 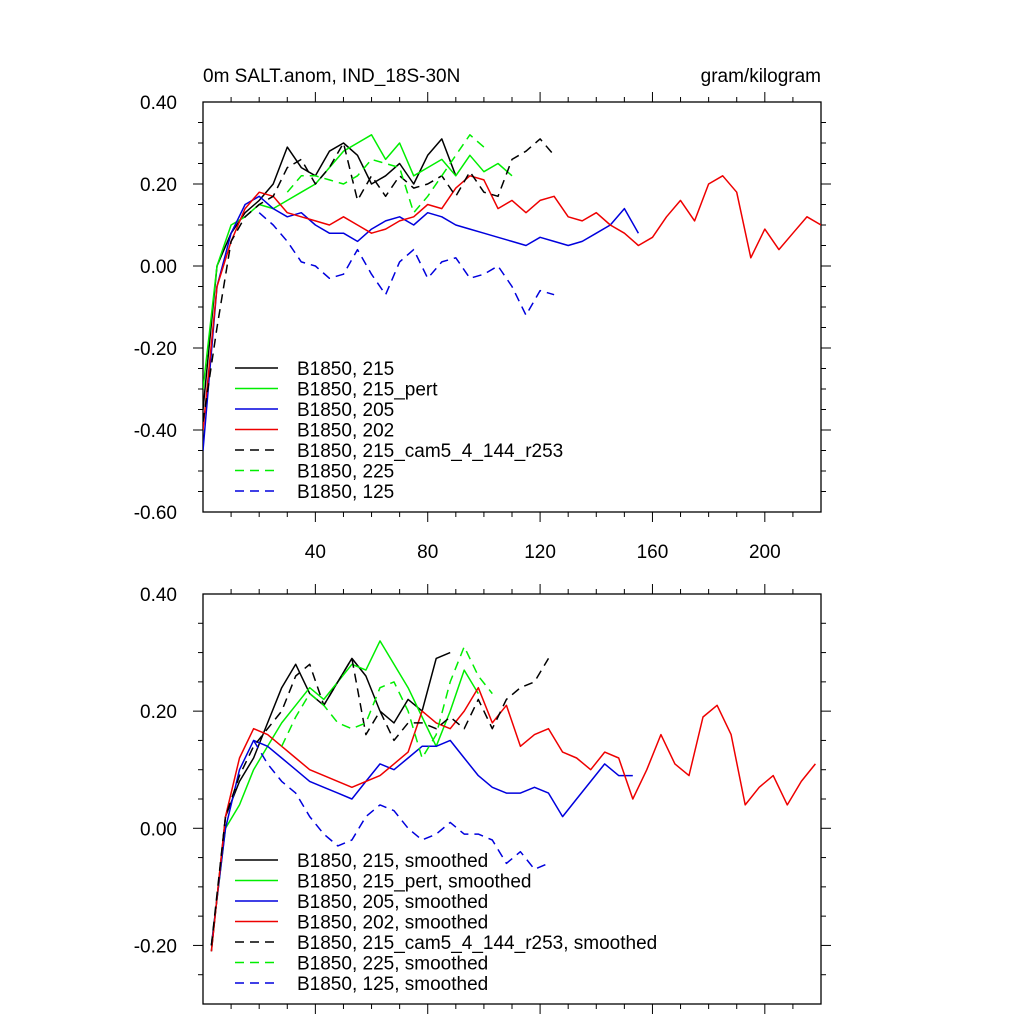 I want to click on x-tick-label: 120, so click(x=540, y=552).